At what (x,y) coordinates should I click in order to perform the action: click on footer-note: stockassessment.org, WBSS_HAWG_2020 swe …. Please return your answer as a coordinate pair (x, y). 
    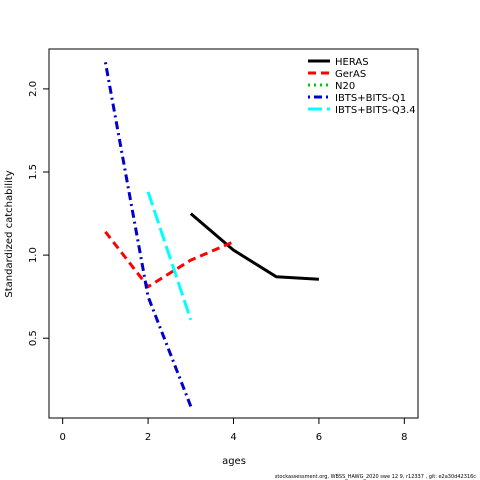
    Looking at the image, I should click on (375, 477).